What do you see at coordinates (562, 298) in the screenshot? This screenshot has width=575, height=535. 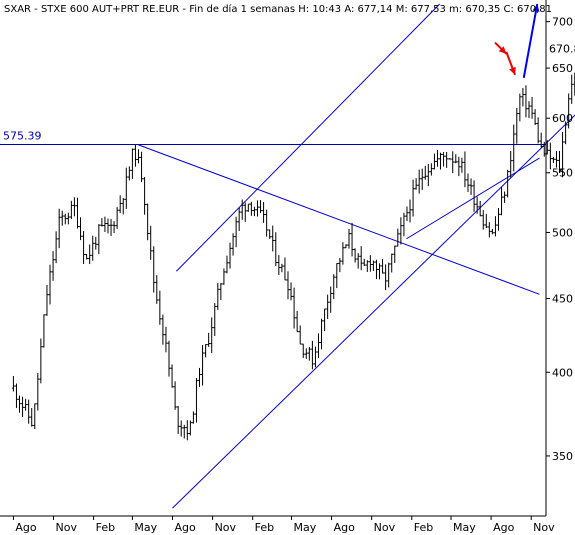 I see `y-tick-label: 450` at bounding box center [562, 298].